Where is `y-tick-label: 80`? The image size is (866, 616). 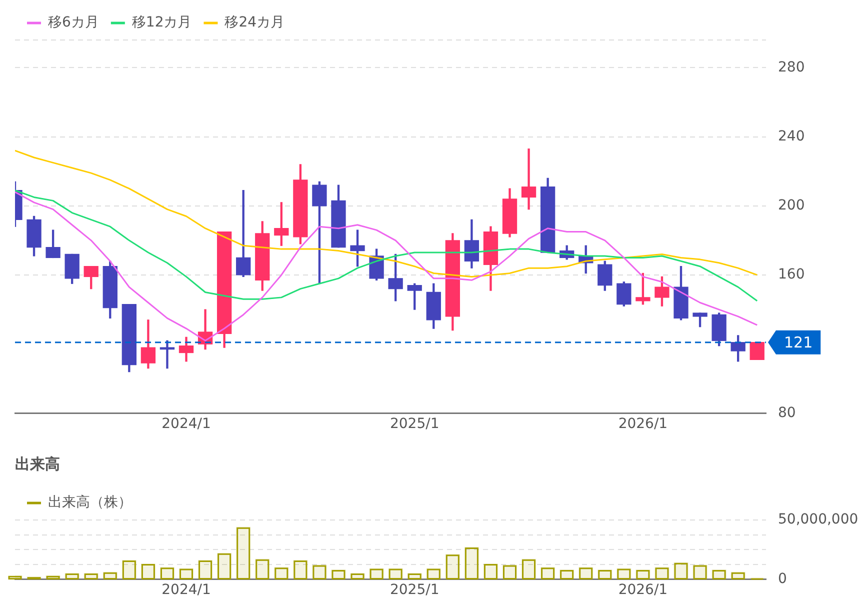
y-tick-label: 80 is located at coordinates (787, 412).